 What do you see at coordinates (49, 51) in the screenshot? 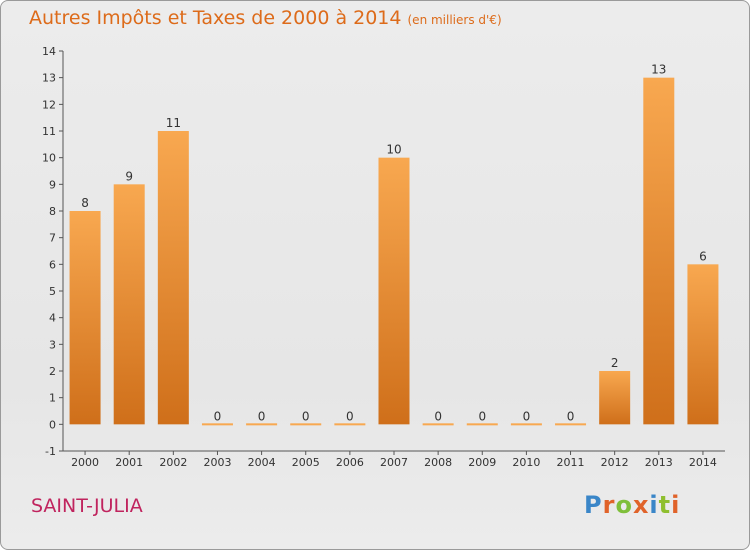
I see `y-tick-label: 14` at bounding box center [49, 51].